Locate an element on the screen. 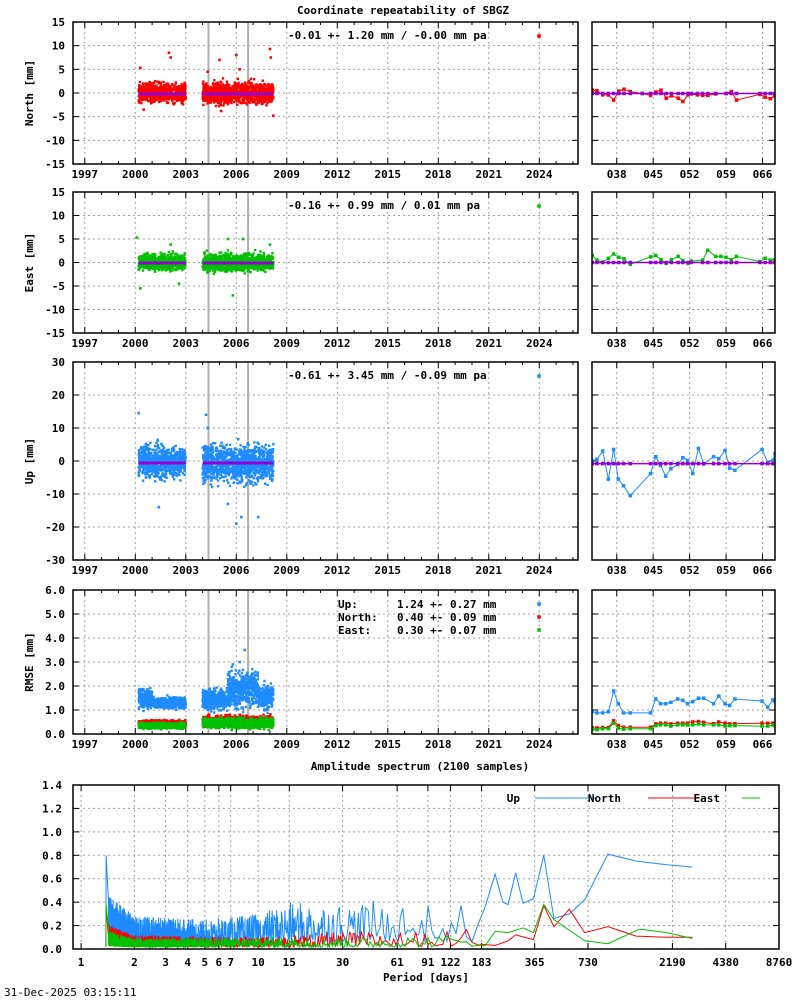 This screenshot has width=800, height=1000. detail-x-tick-label: 038 is located at coordinates (617, 343).